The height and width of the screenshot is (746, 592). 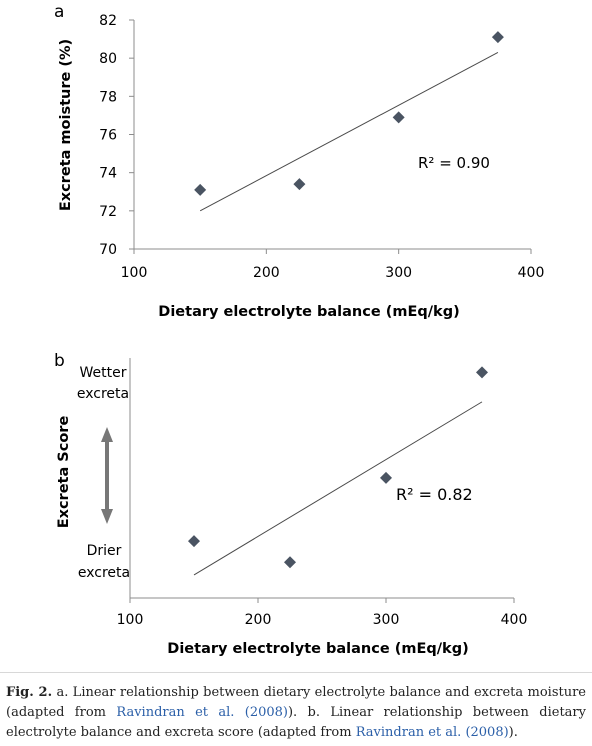 What do you see at coordinates (66, 125) in the screenshot?
I see `panel-a-y-axis-title: Excreta moisture (%)` at bounding box center [66, 125].